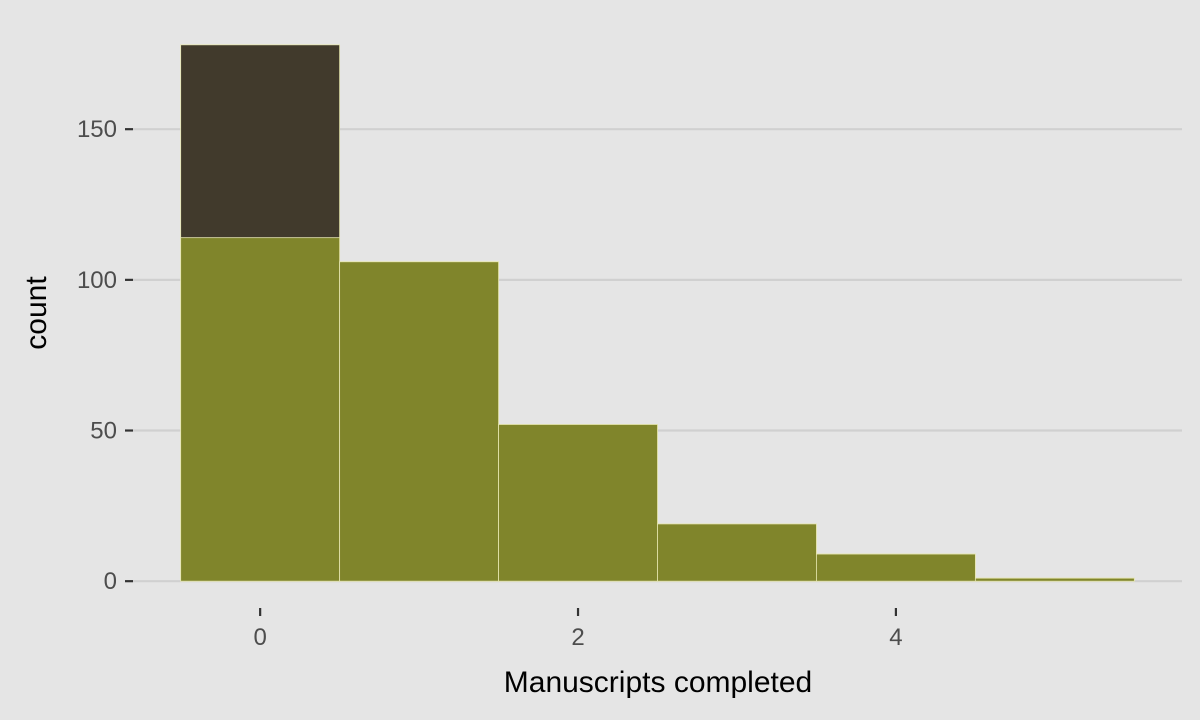 This screenshot has height=720, width=1200. Describe the element at coordinates (259, 637) in the screenshot. I see `x-tick-label: 0` at that location.